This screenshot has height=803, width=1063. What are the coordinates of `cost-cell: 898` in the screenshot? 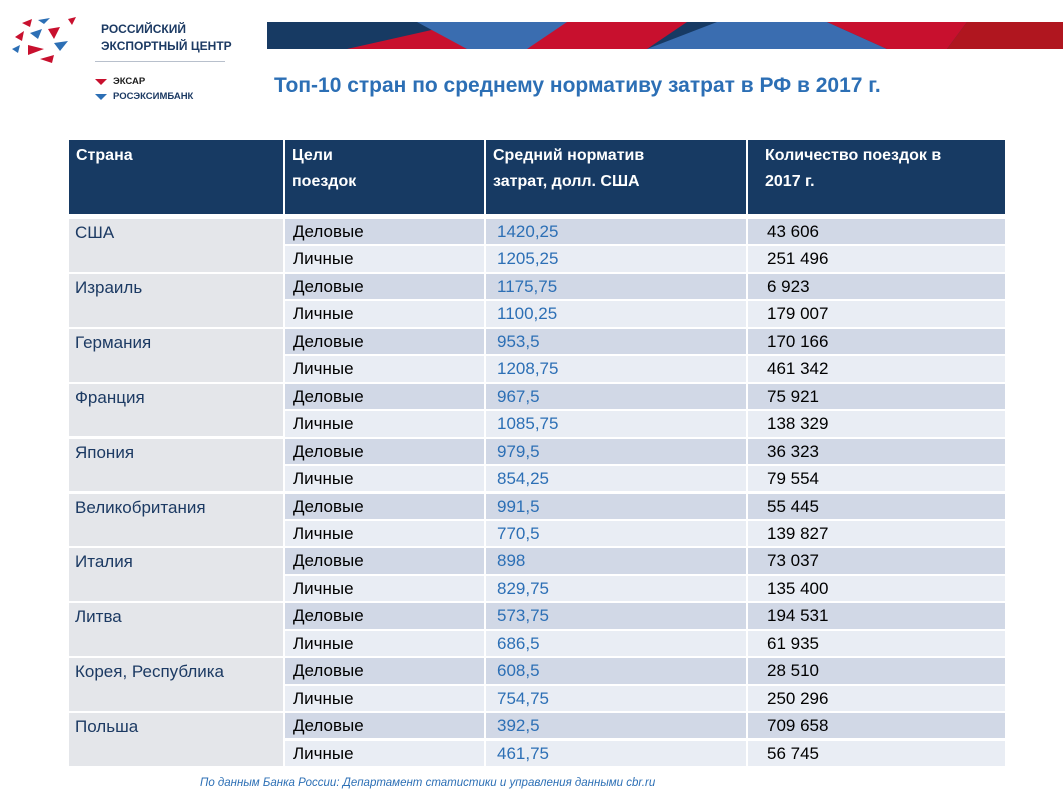 It's located at (616, 561).